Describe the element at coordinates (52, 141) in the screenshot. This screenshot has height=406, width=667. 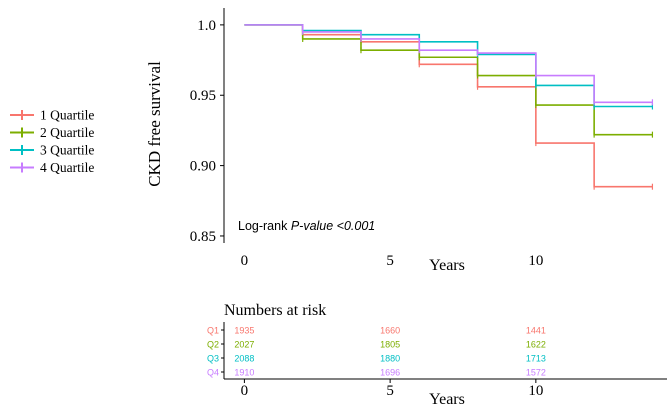
I see `legend: 1 Quartile 2 Quartile 3 Quartile 4 Quartile` at that location.